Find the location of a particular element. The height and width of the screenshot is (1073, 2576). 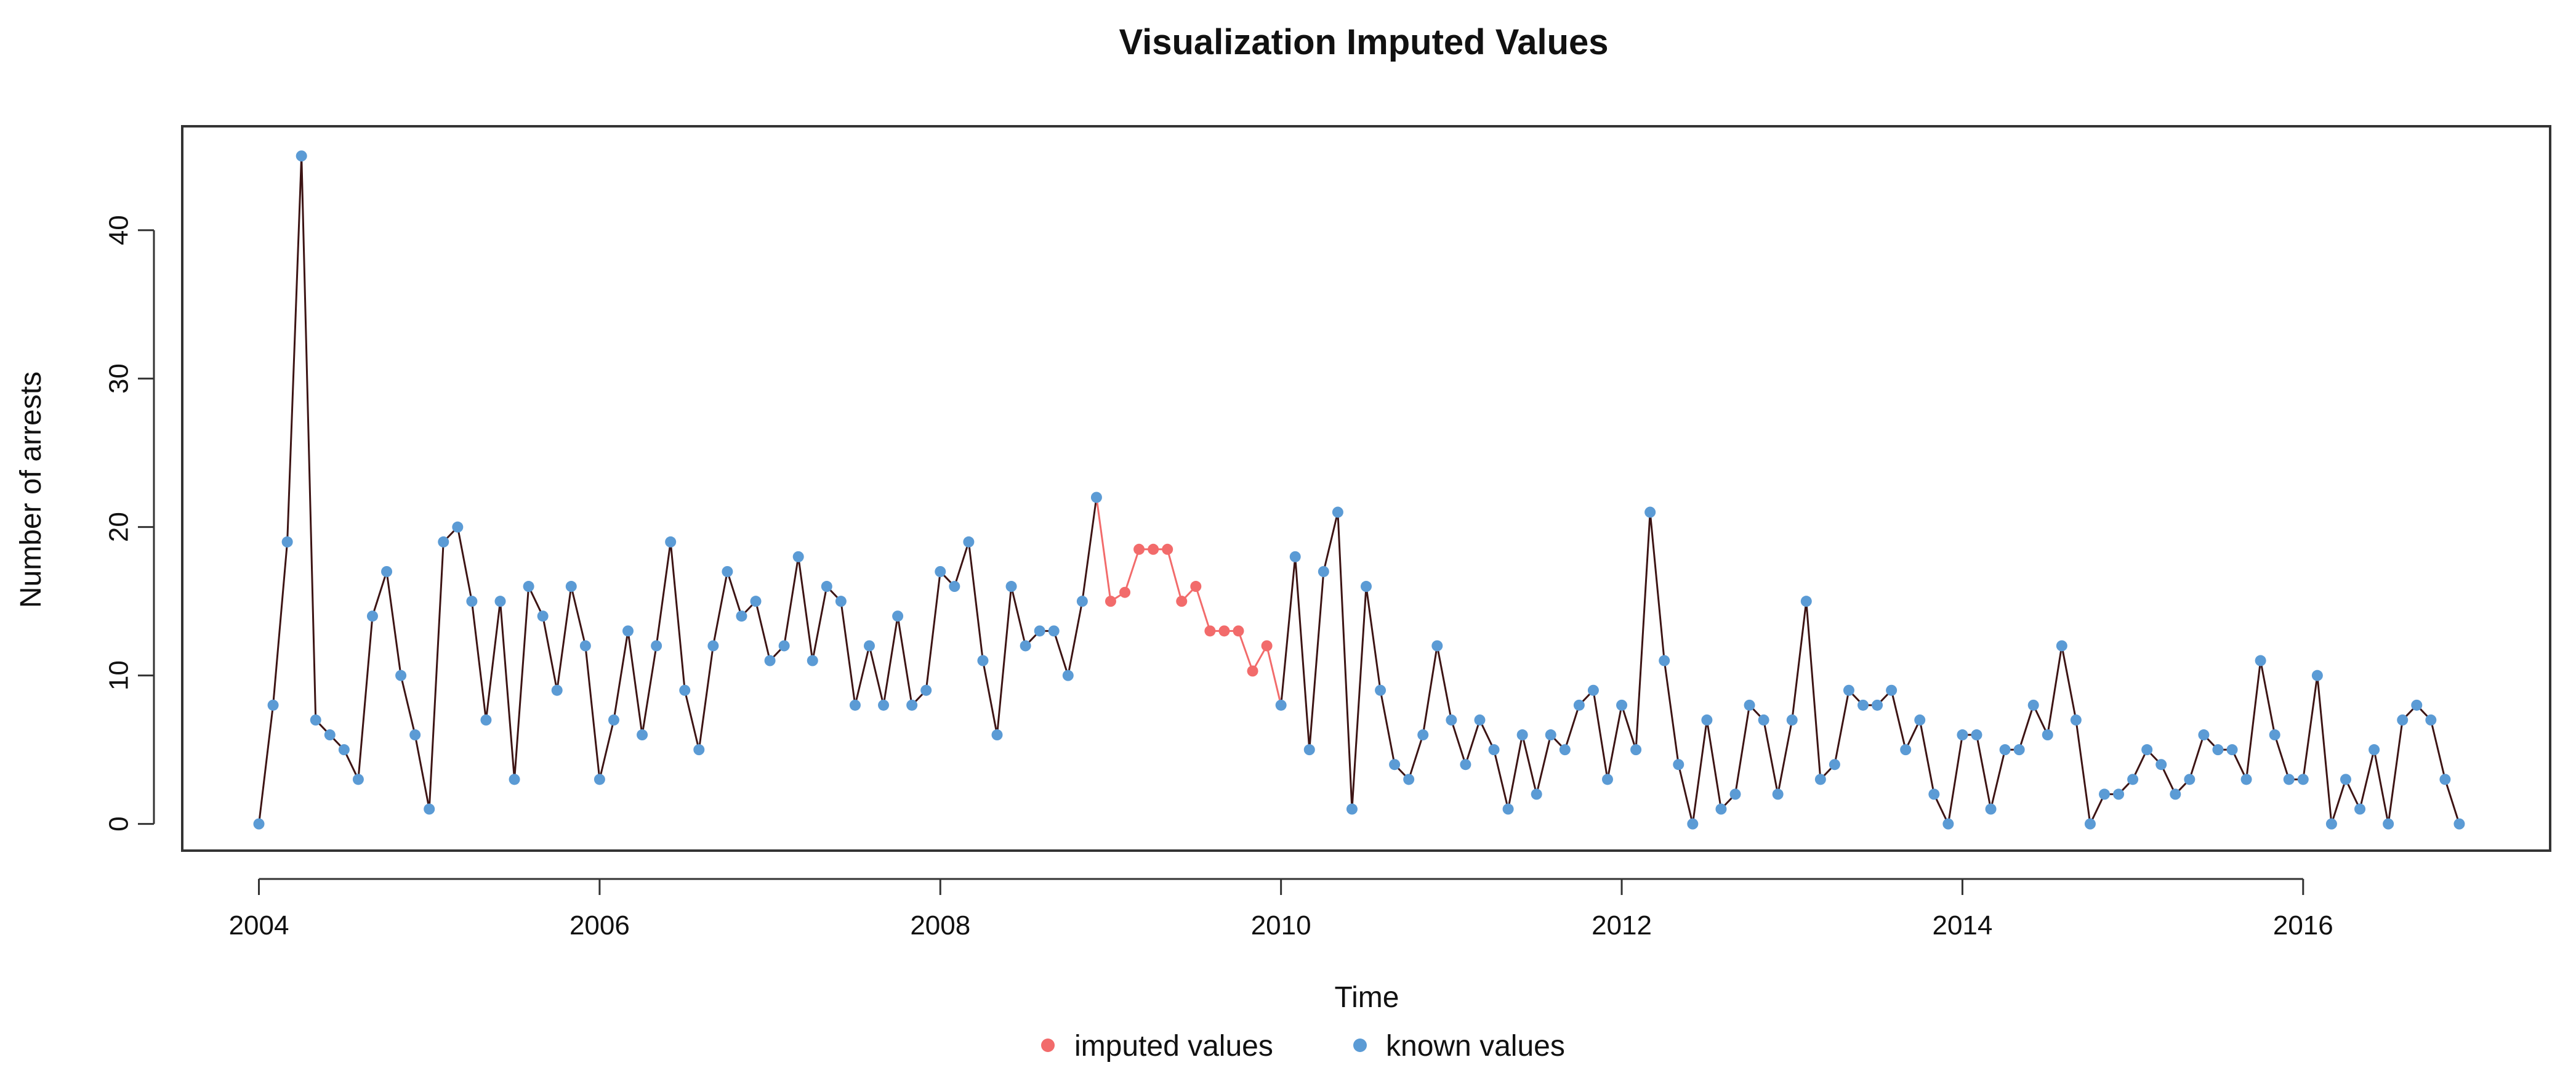

legend-marker-known-values is located at coordinates (1360, 1045).